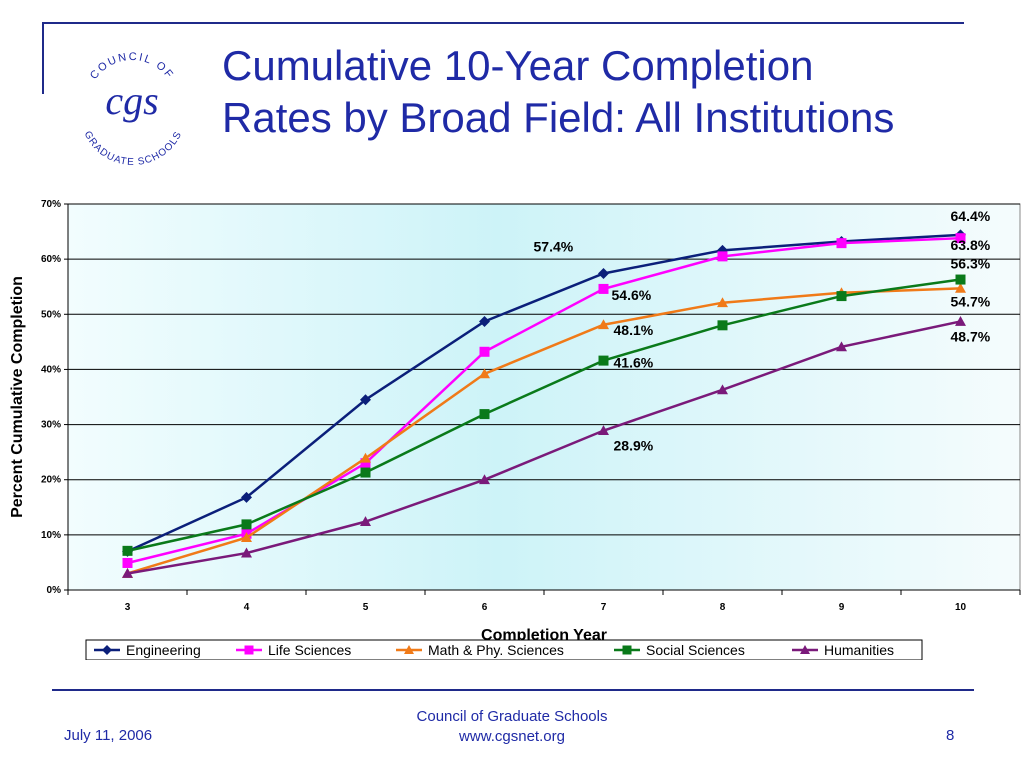 The height and width of the screenshot is (768, 1024). Describe the element at coordinates (163, 650) in the screenshot. I see `legend-label: Engineering` at that location.